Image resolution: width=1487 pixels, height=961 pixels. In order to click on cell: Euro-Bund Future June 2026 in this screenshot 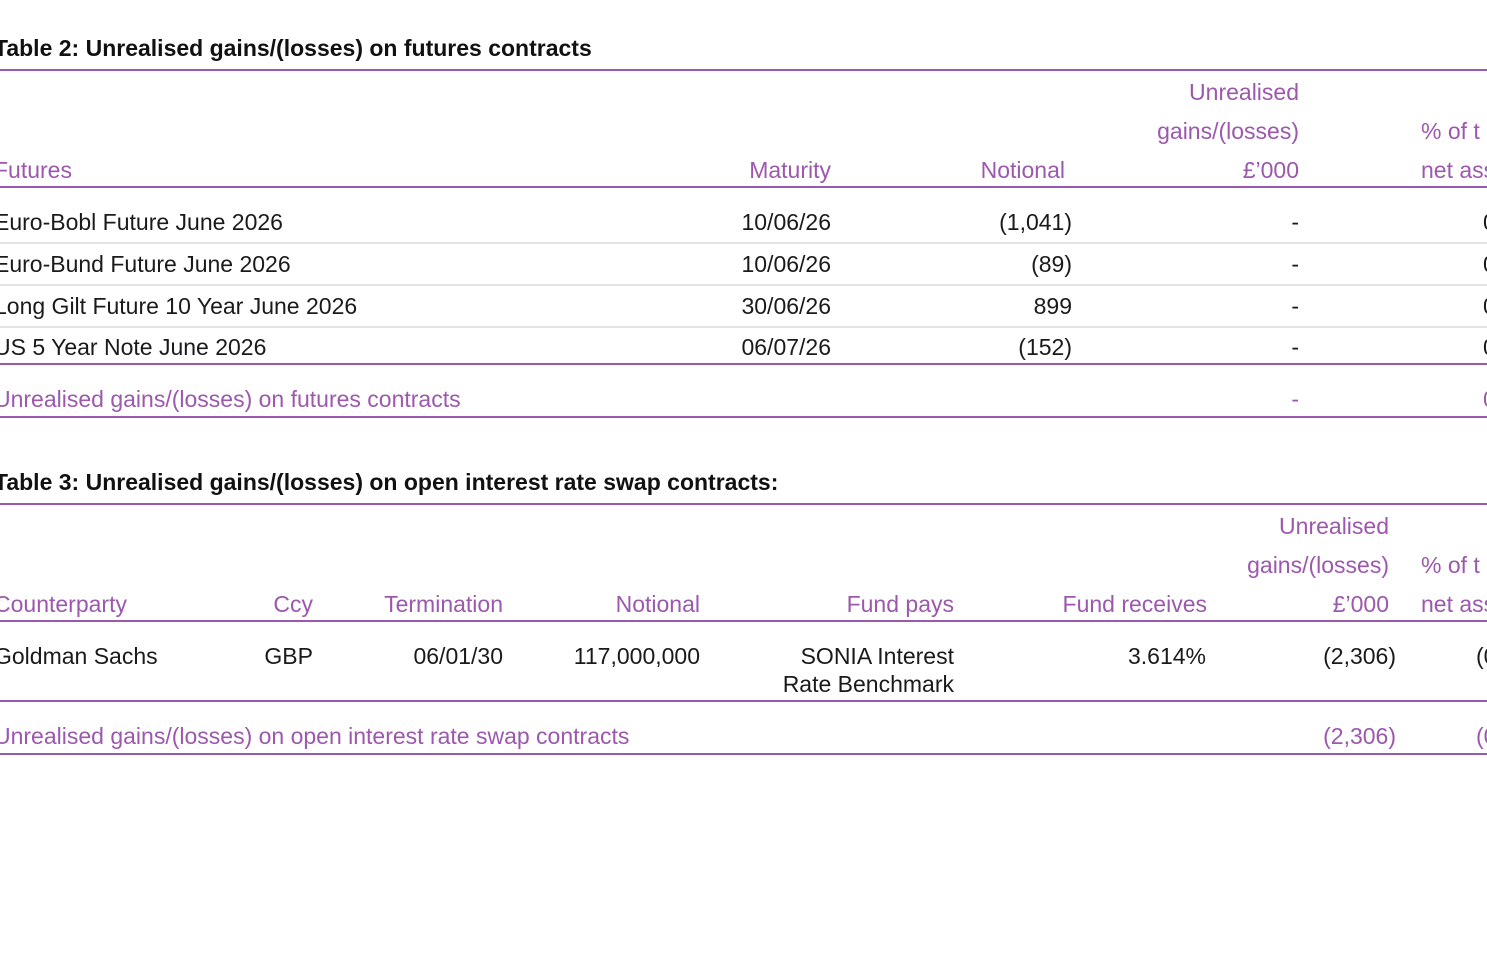, I will do `click(145, 264)`.